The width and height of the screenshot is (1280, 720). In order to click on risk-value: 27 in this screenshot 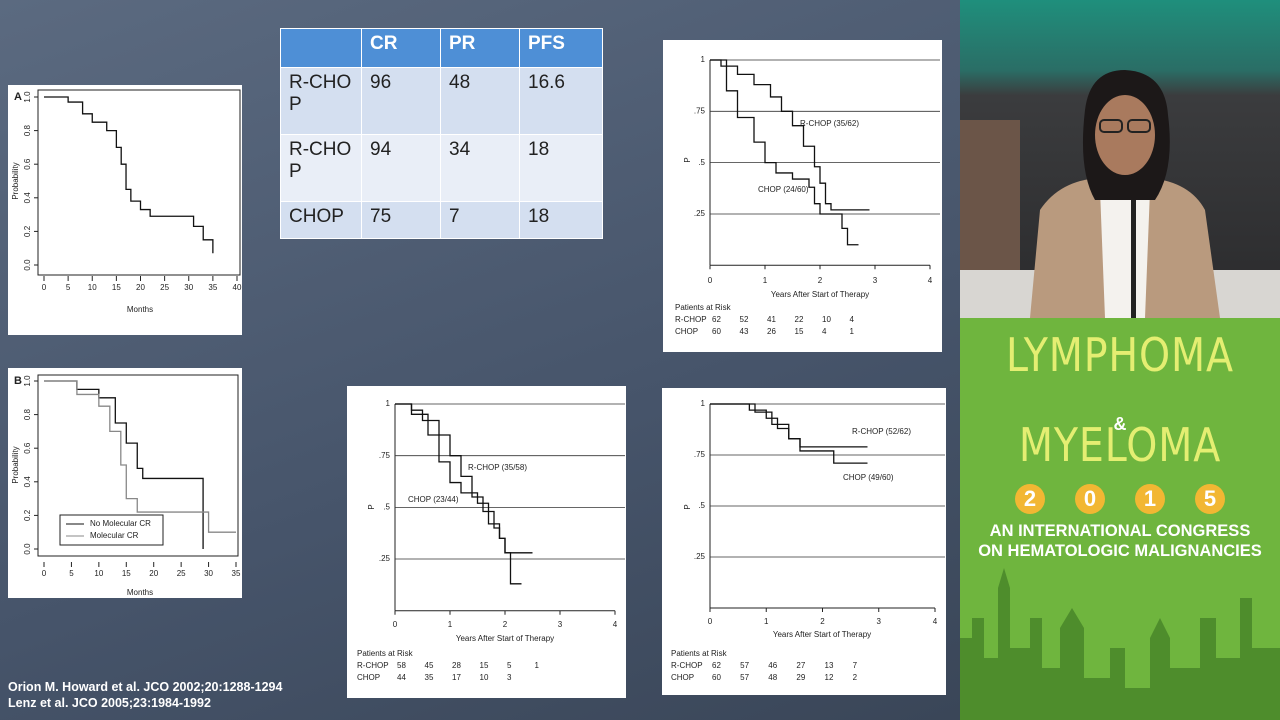, I will do `click(800, 665)`.